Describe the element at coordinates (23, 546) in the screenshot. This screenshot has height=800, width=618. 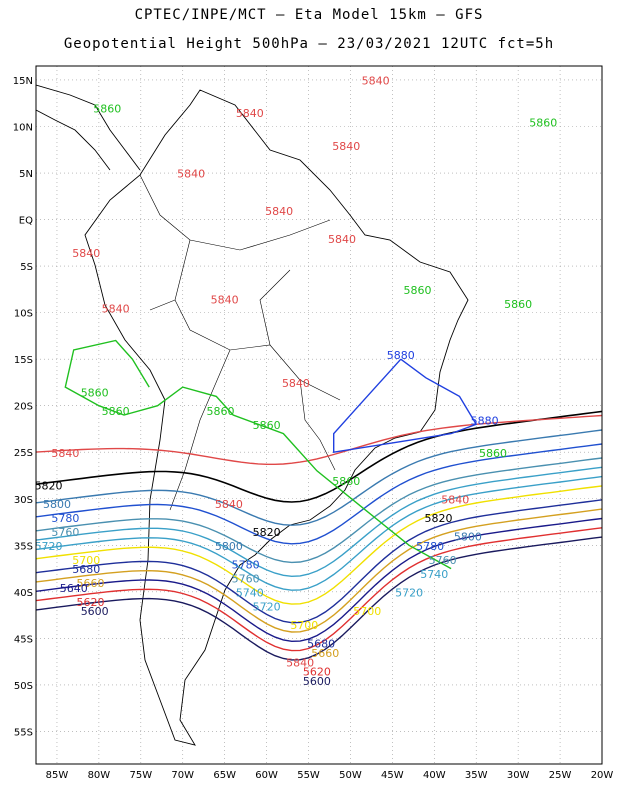
I see `lat-tick-label: 35S` at that location.